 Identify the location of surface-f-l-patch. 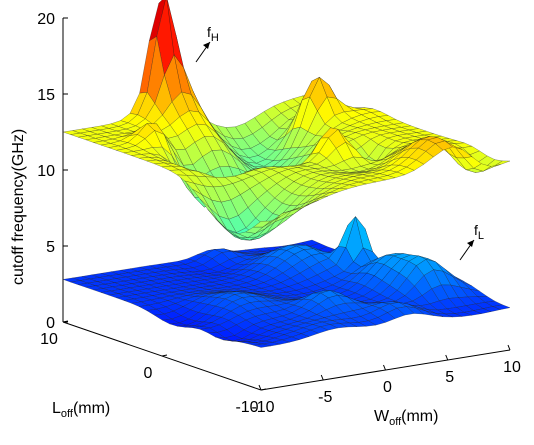
(262, 345).